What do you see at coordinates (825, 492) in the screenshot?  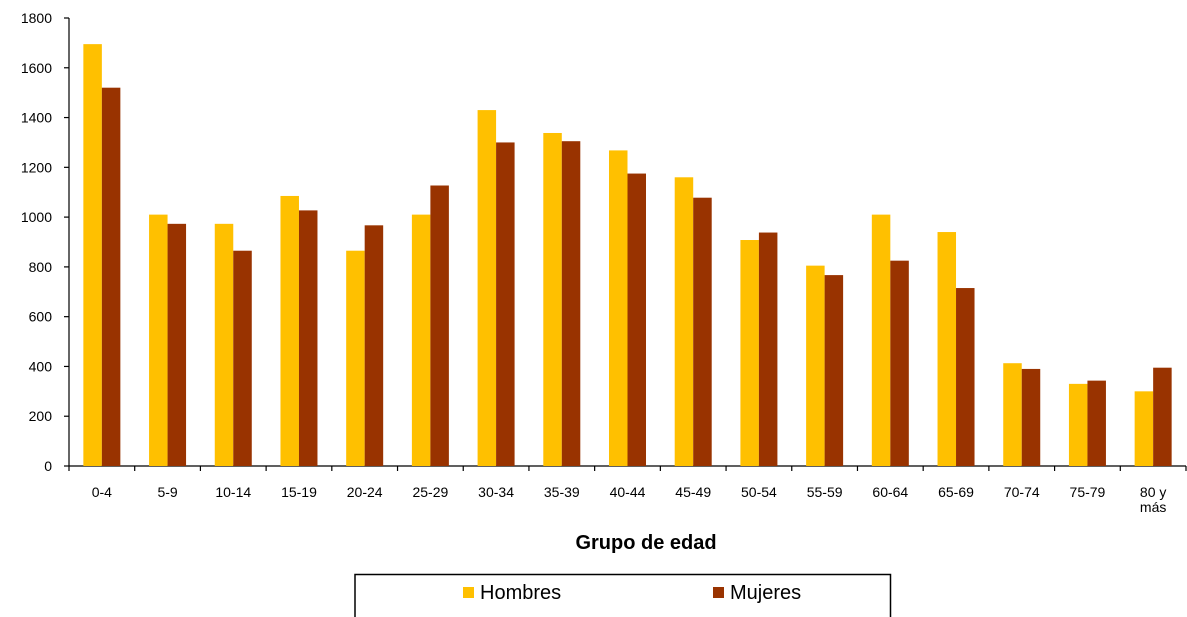 I see `x-tick-label: 55-59` at bounding box center [825, 492].